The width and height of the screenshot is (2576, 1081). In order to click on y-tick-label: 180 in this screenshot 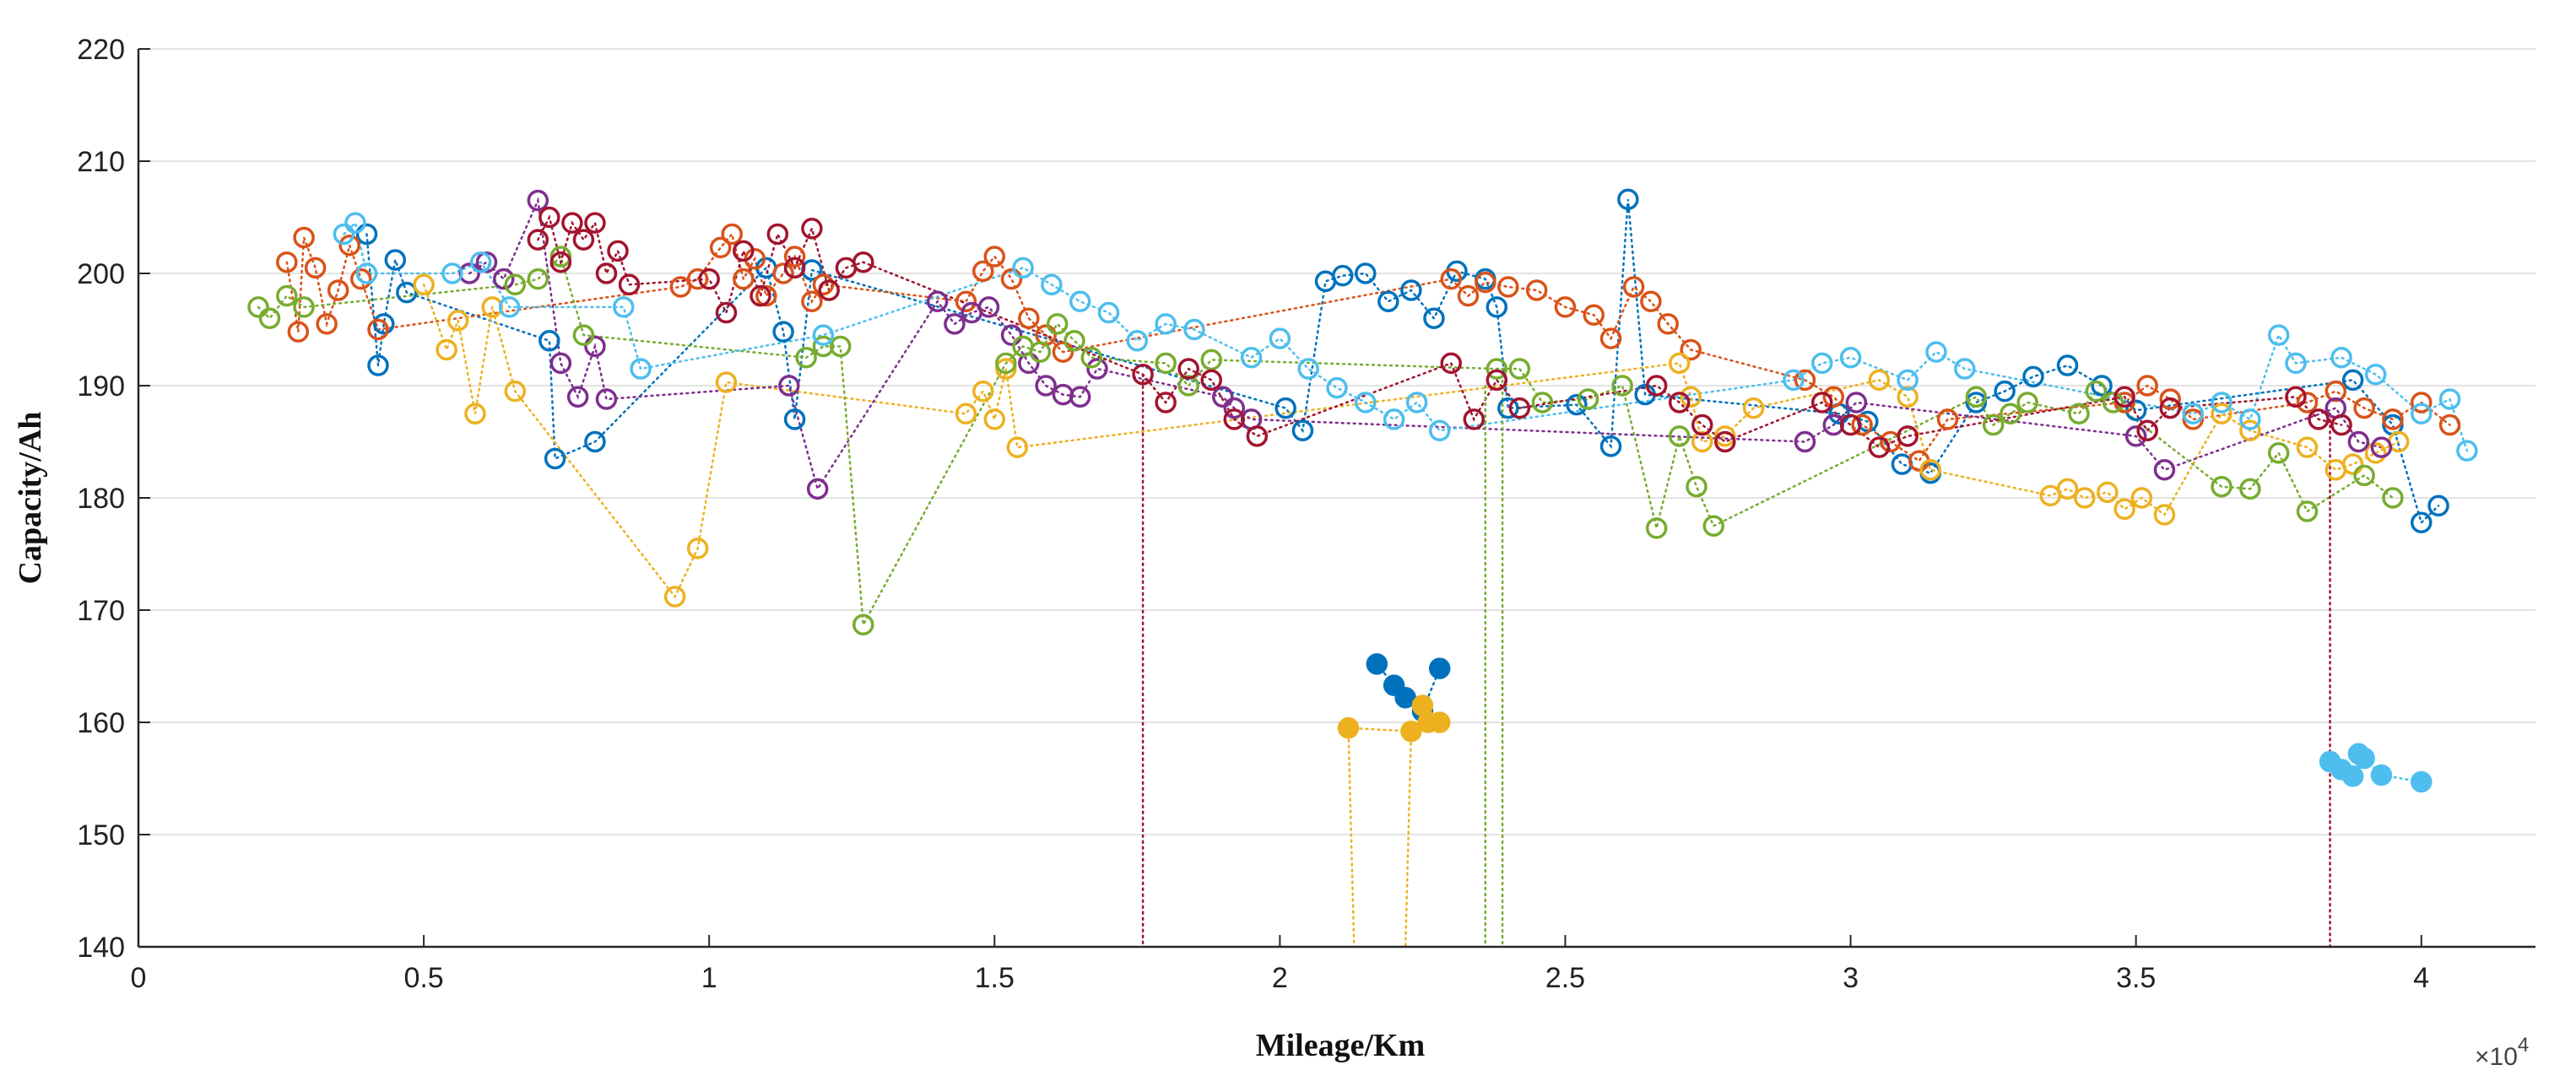, I will do `click(101, 499)`.